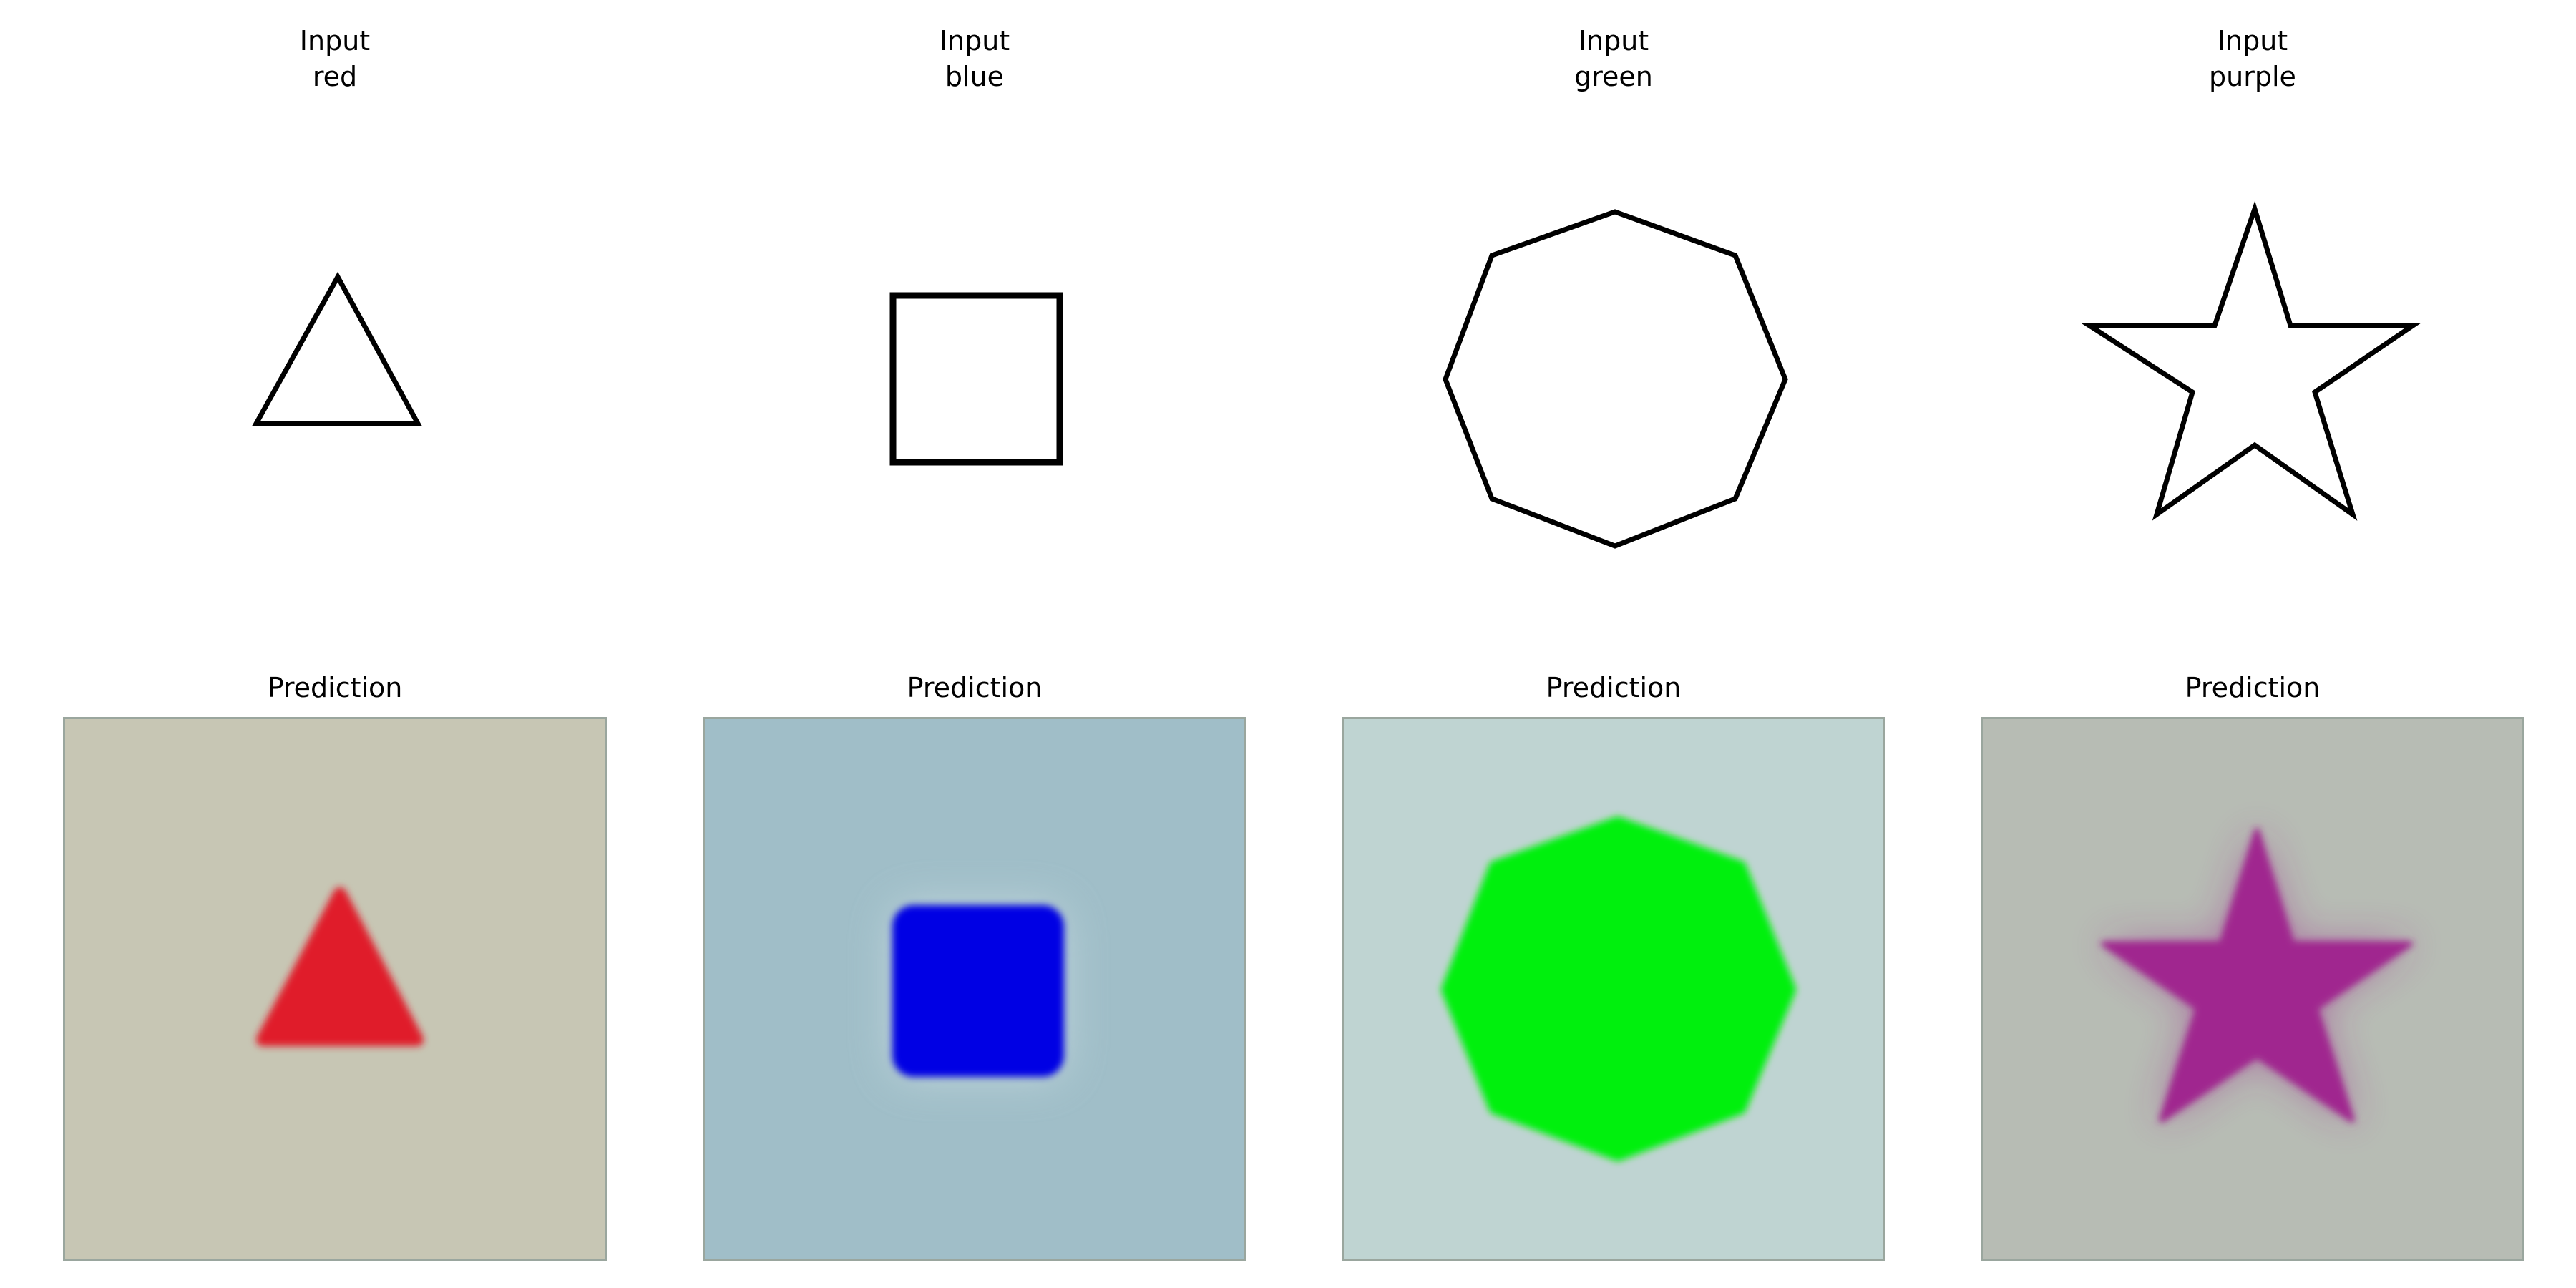  Describe the element at coordinates (1613, 59) in the screenshot. I see `input-title-green: Input green` at that location.